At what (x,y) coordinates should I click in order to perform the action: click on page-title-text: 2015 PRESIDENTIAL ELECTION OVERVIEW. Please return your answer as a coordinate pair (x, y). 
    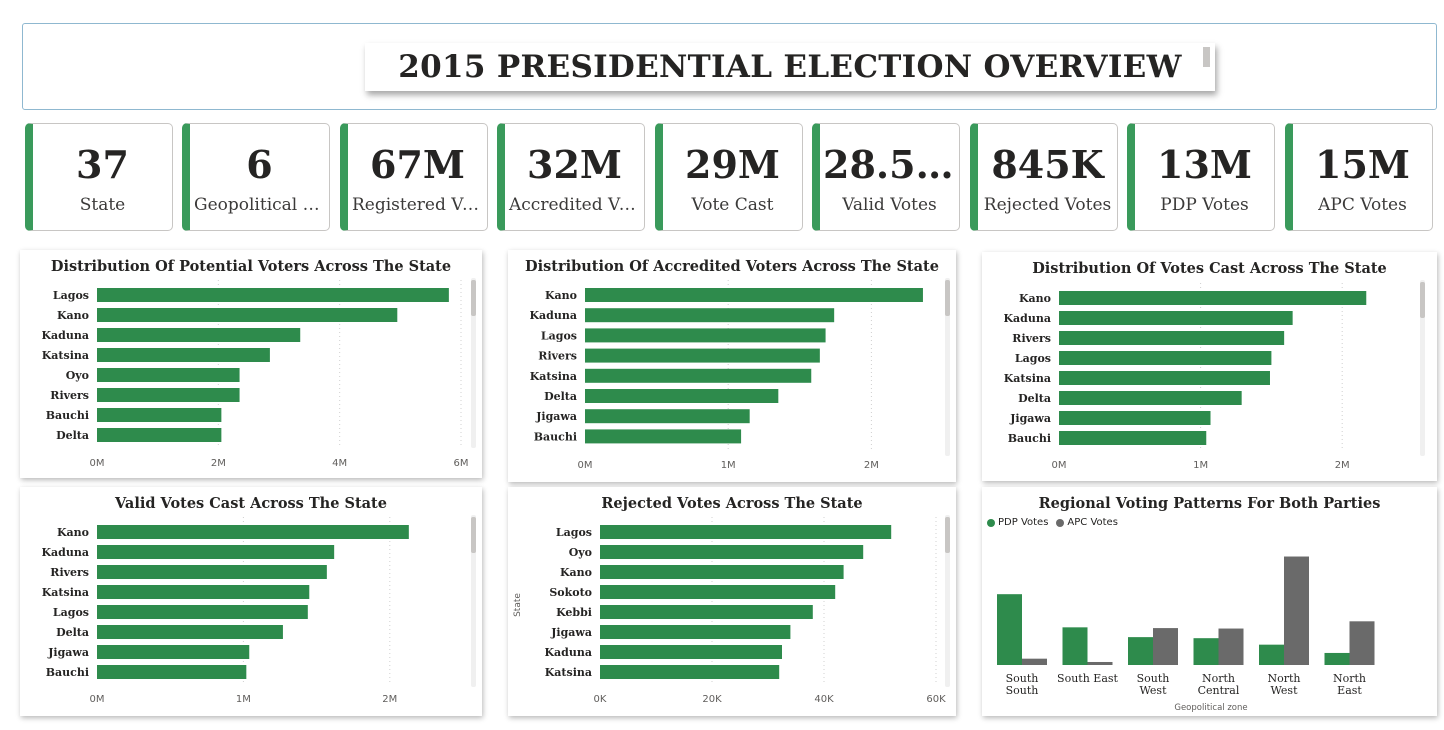
    Looking at the image, I should click on (790, 67).